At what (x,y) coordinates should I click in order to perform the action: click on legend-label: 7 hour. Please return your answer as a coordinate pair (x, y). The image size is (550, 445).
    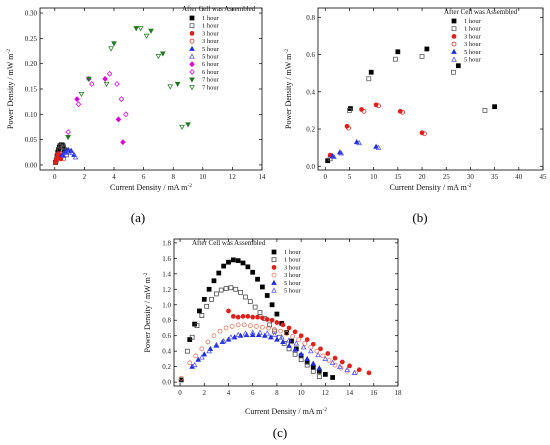
    Looking at the image, I should click on (211, 87).